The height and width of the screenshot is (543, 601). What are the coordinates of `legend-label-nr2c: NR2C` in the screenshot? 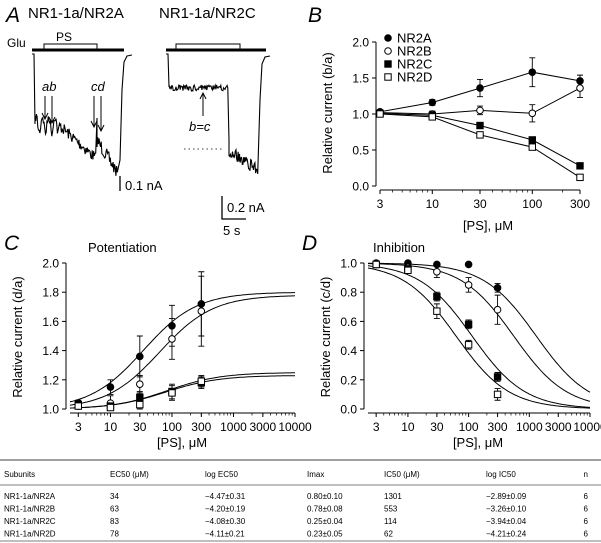 It's located at (414, 64).